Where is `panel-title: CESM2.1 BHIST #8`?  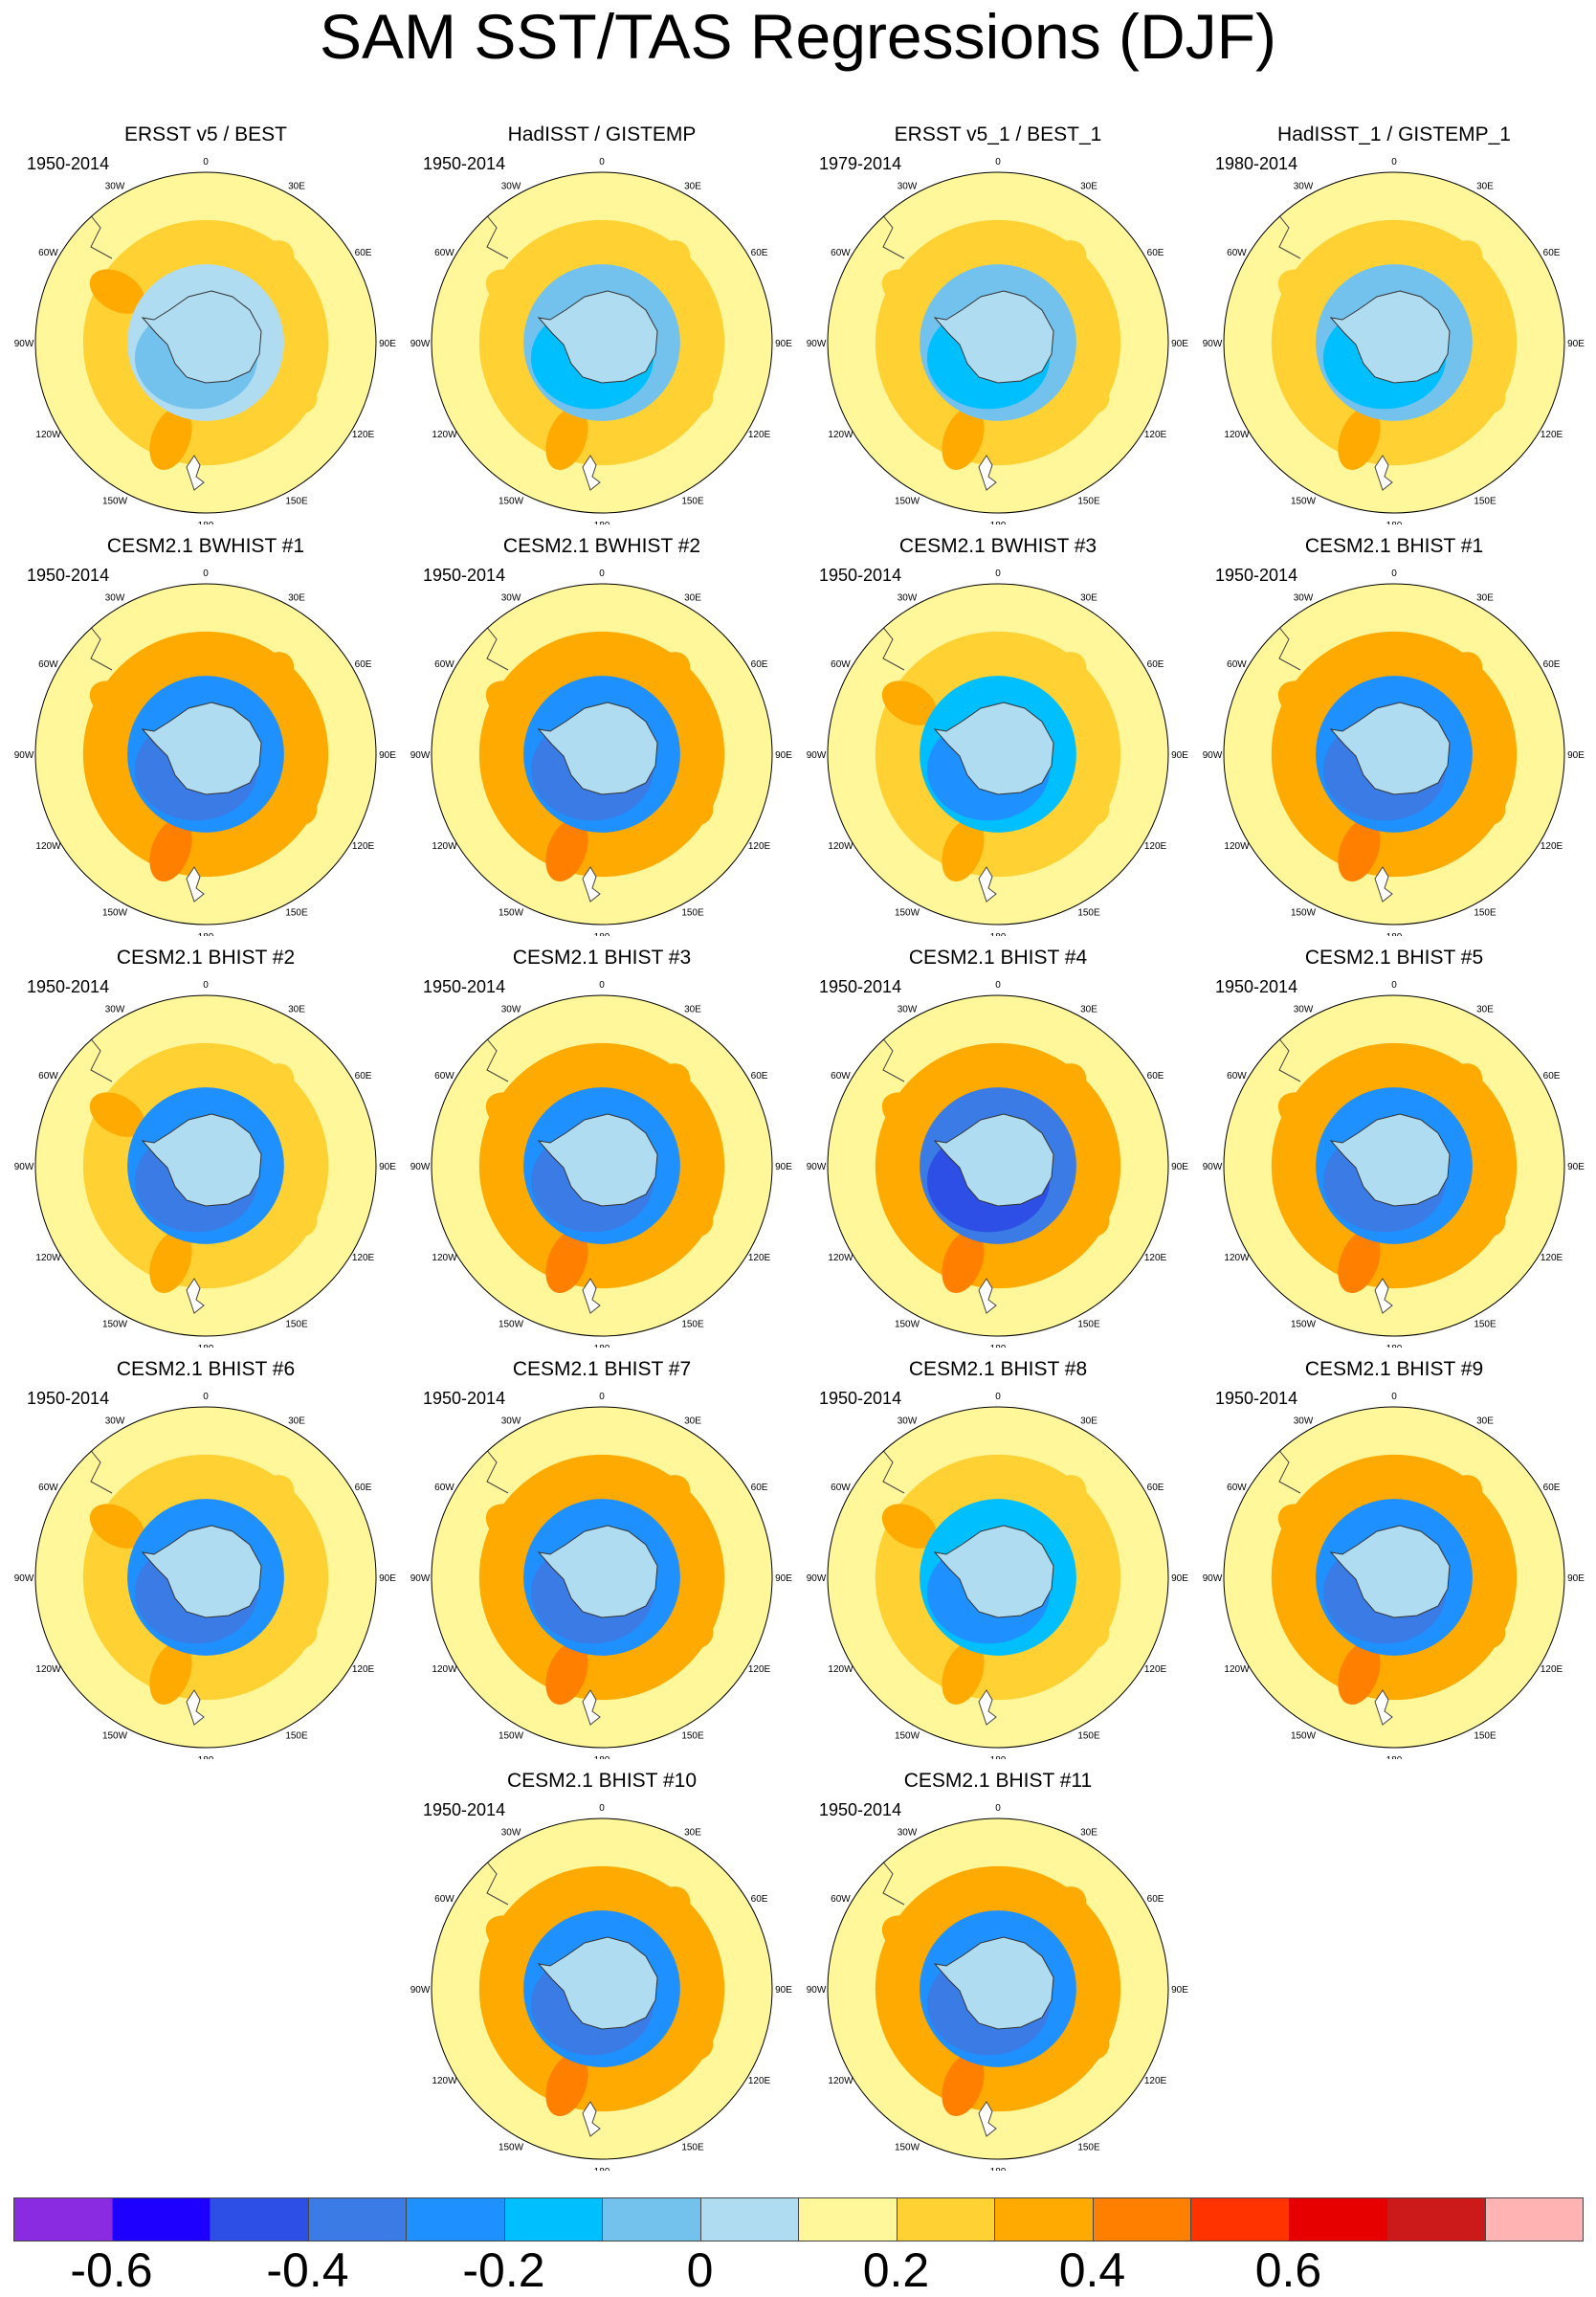
panel-title: CESM2.1 BHIST #8 is located at coordinates (998, 1369).